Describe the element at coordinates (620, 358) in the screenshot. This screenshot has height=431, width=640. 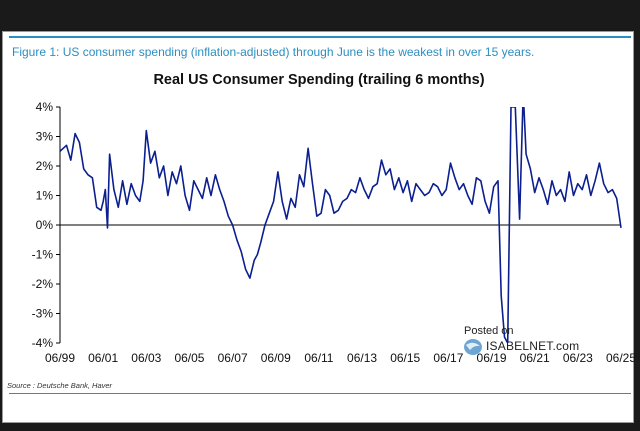
I see `x-tick-label: 06/25` at that location.